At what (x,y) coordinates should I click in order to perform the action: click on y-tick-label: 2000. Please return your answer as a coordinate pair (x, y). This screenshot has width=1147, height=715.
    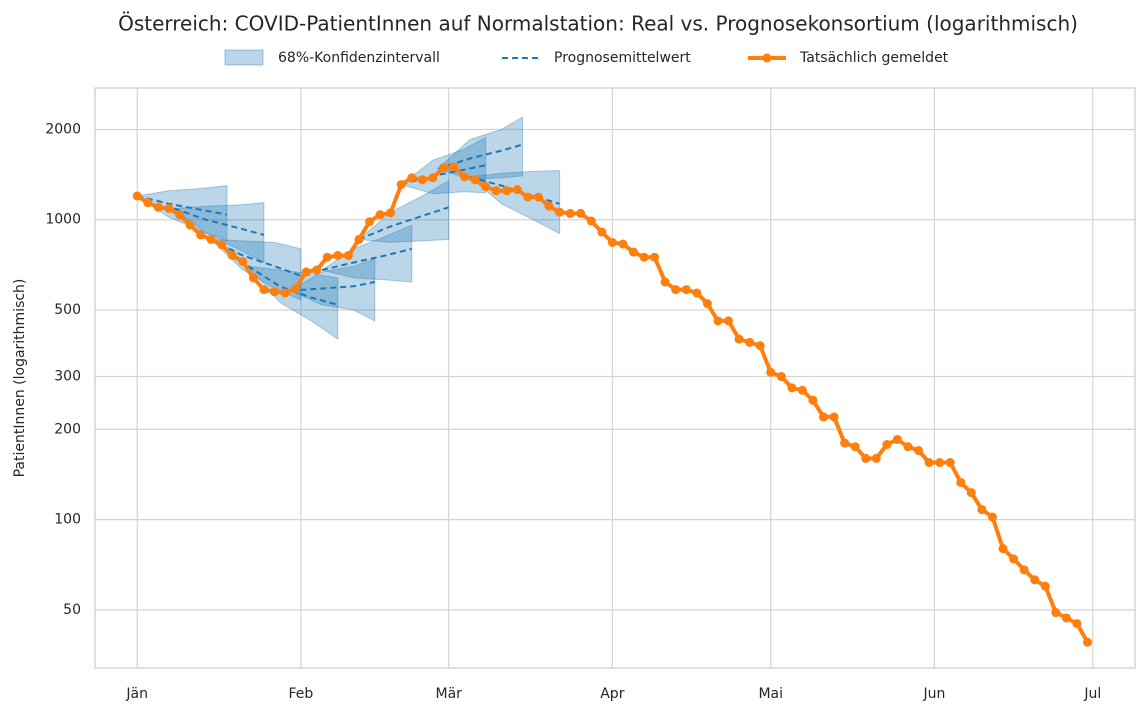
    Looking at the image, I should click on (63, 129).